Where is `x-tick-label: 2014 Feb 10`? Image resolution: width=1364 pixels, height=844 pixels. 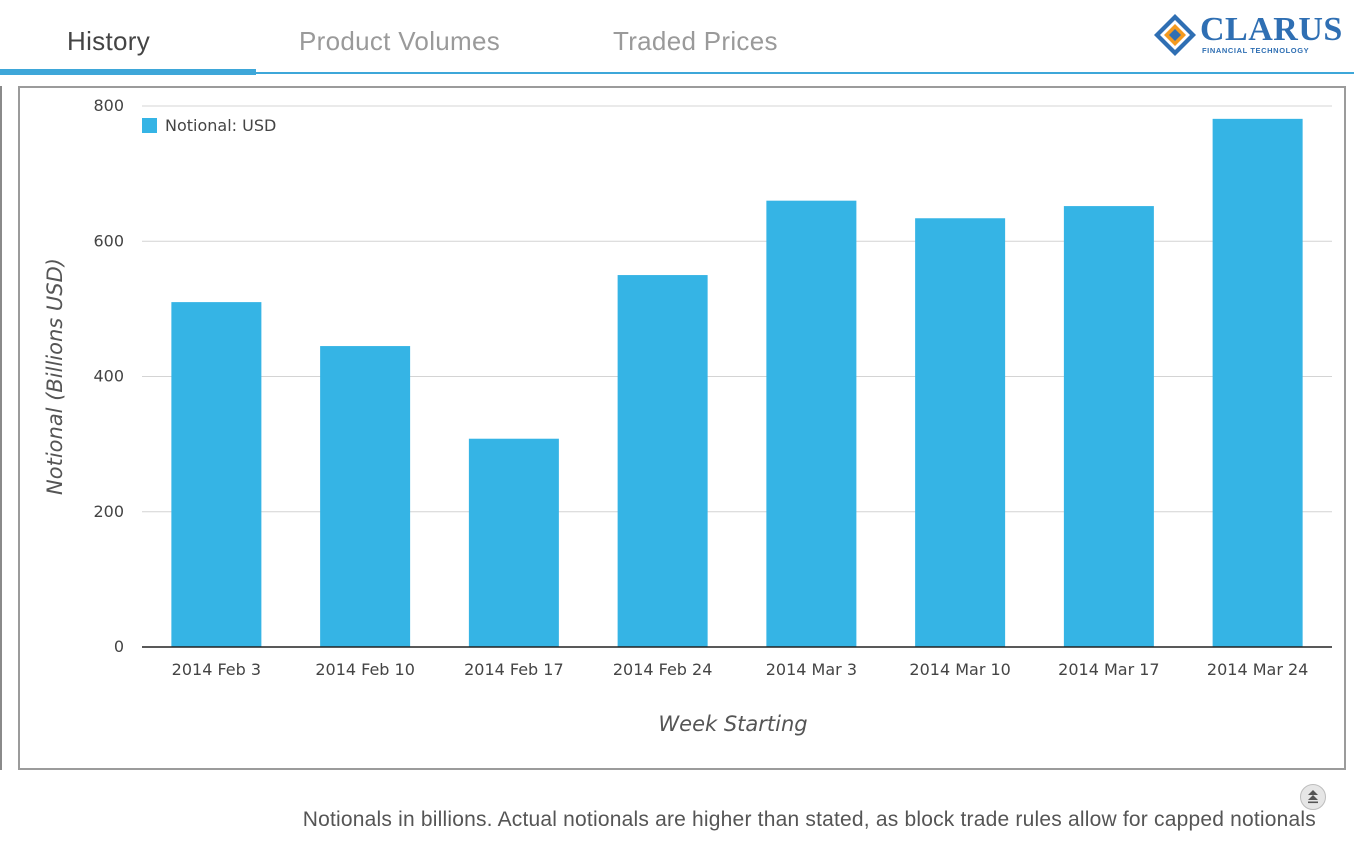
x-tick-label: 2014 Feb 10 is located at coordinates (365, 669).